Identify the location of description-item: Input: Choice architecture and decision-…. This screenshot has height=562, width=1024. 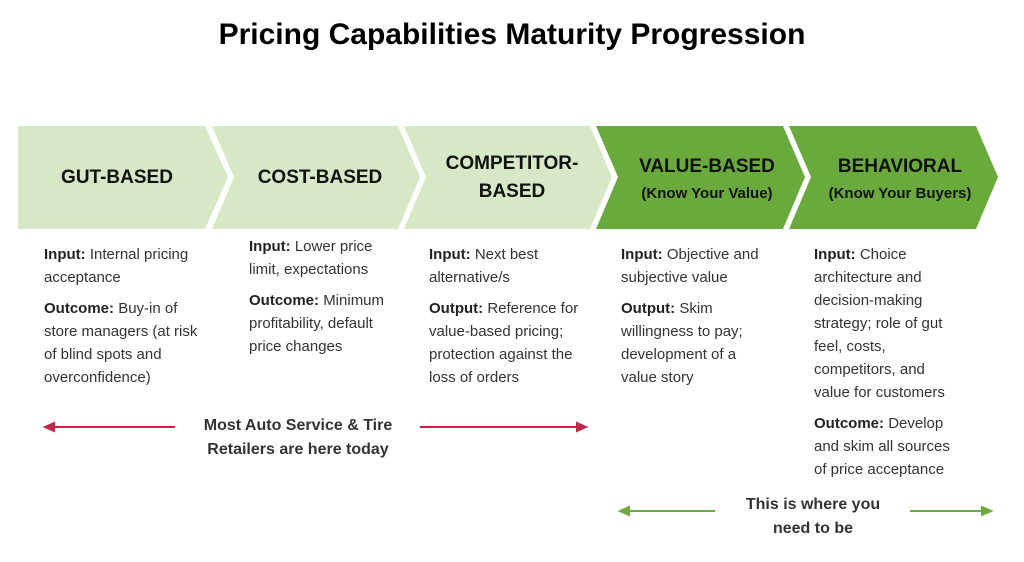
(889, 323).